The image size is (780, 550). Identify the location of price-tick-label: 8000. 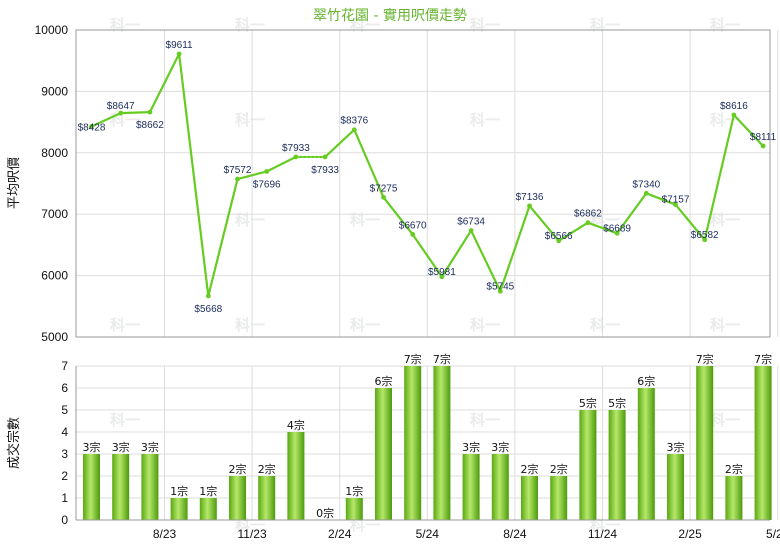
(54, 153).